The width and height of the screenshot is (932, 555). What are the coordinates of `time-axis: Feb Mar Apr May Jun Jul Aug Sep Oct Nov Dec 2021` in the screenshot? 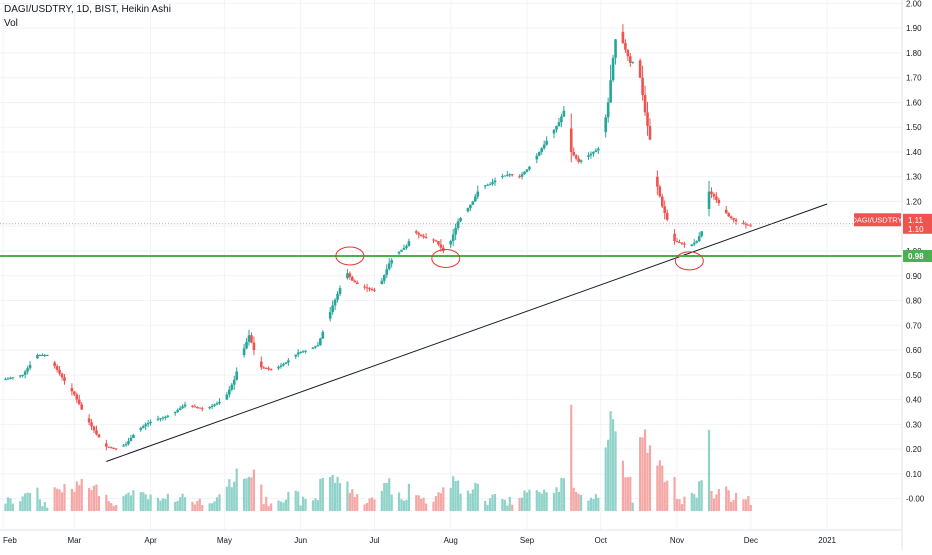 It's located at (451, 537).